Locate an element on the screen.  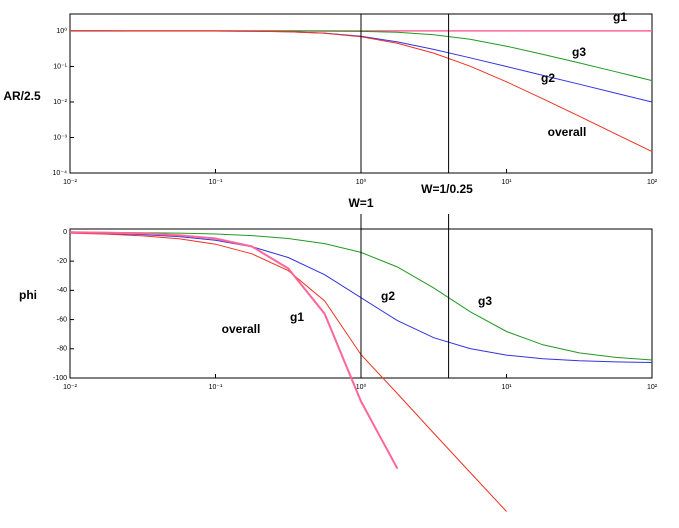
y-tick-label: 10⁻¹ is located at coordinates (60, 66).